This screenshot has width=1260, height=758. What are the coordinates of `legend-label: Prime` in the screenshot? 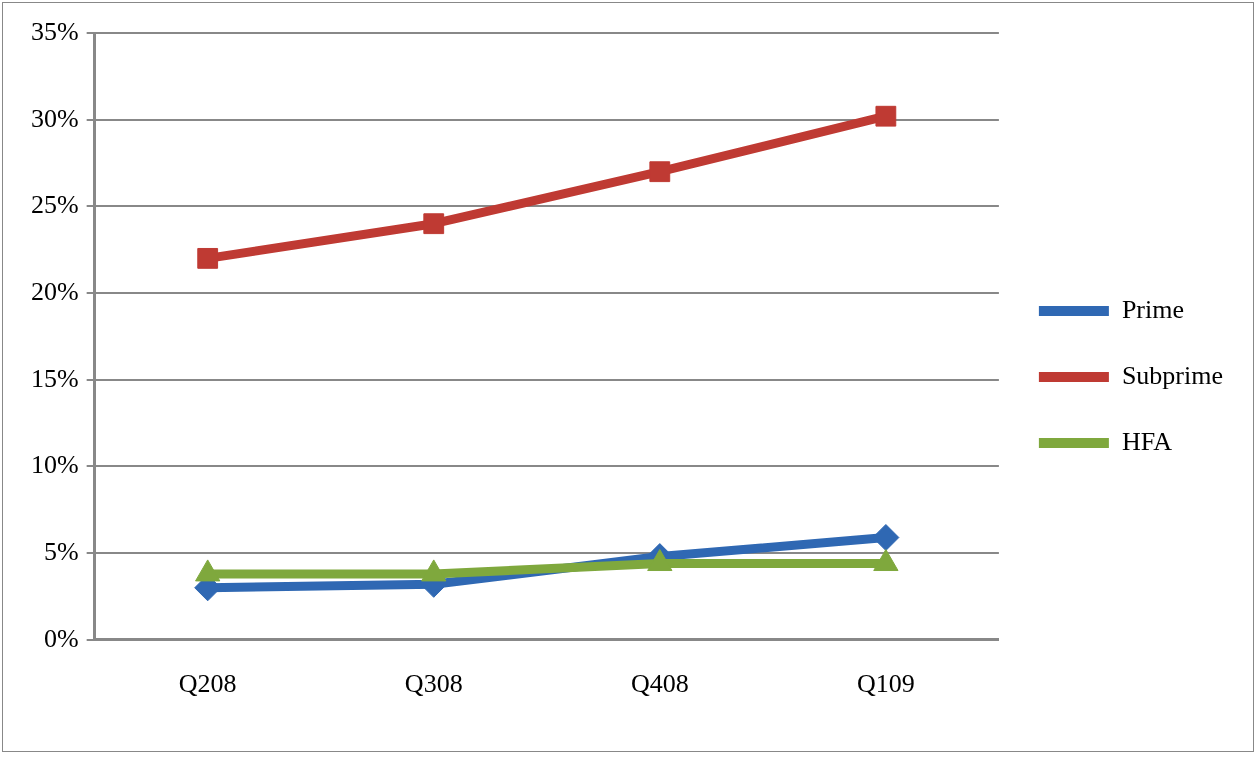 It's located at (1152, 309).